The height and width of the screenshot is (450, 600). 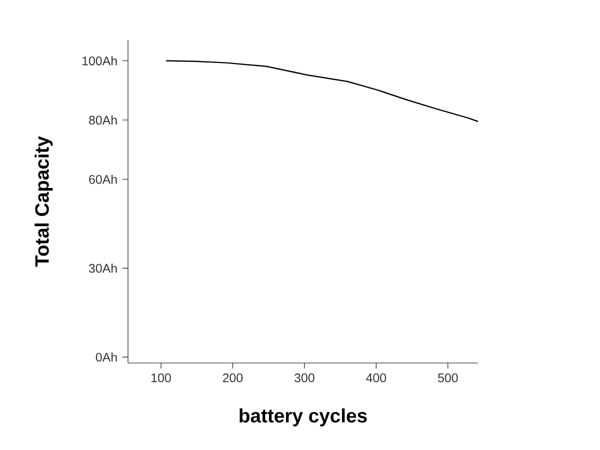 What do you see at coordinates (99, 61) in the screenshot?
I see `y-tick-label: 100Ah` at bounding box center [99, 61].